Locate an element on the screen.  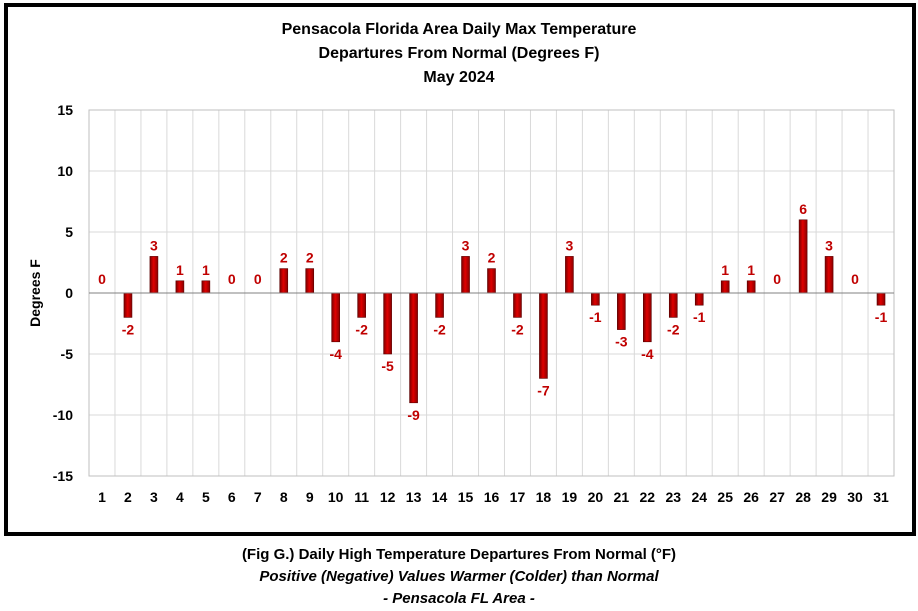
x-tick-label: 14 is located at coordinates (440, 497).